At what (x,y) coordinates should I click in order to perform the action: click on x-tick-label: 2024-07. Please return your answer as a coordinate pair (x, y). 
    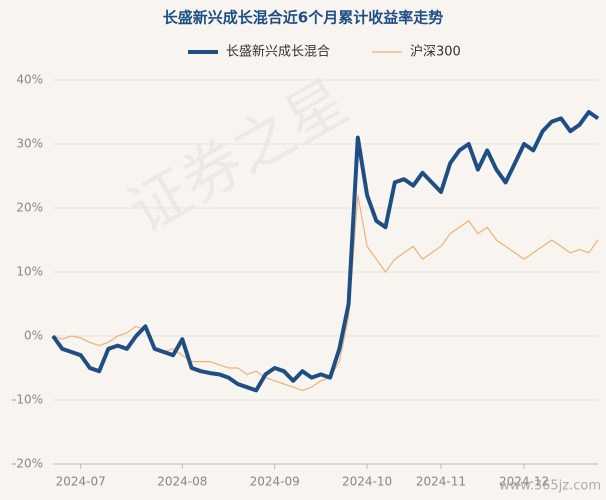
    Looking at the image, I should click on (81, 482).